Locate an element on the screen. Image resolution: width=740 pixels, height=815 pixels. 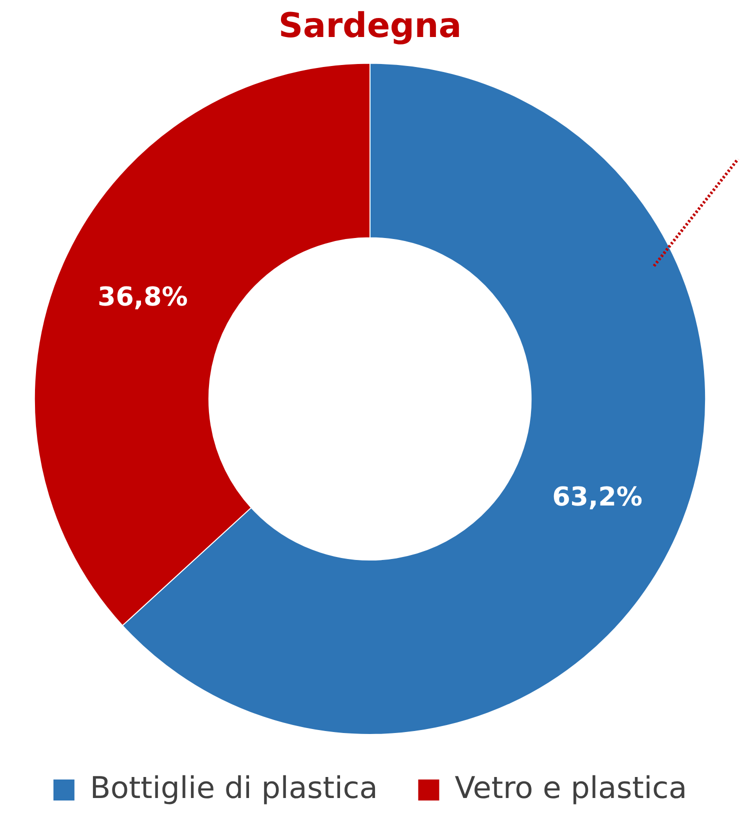
chart-title: Sardegna is located at coordinates (370, 26).